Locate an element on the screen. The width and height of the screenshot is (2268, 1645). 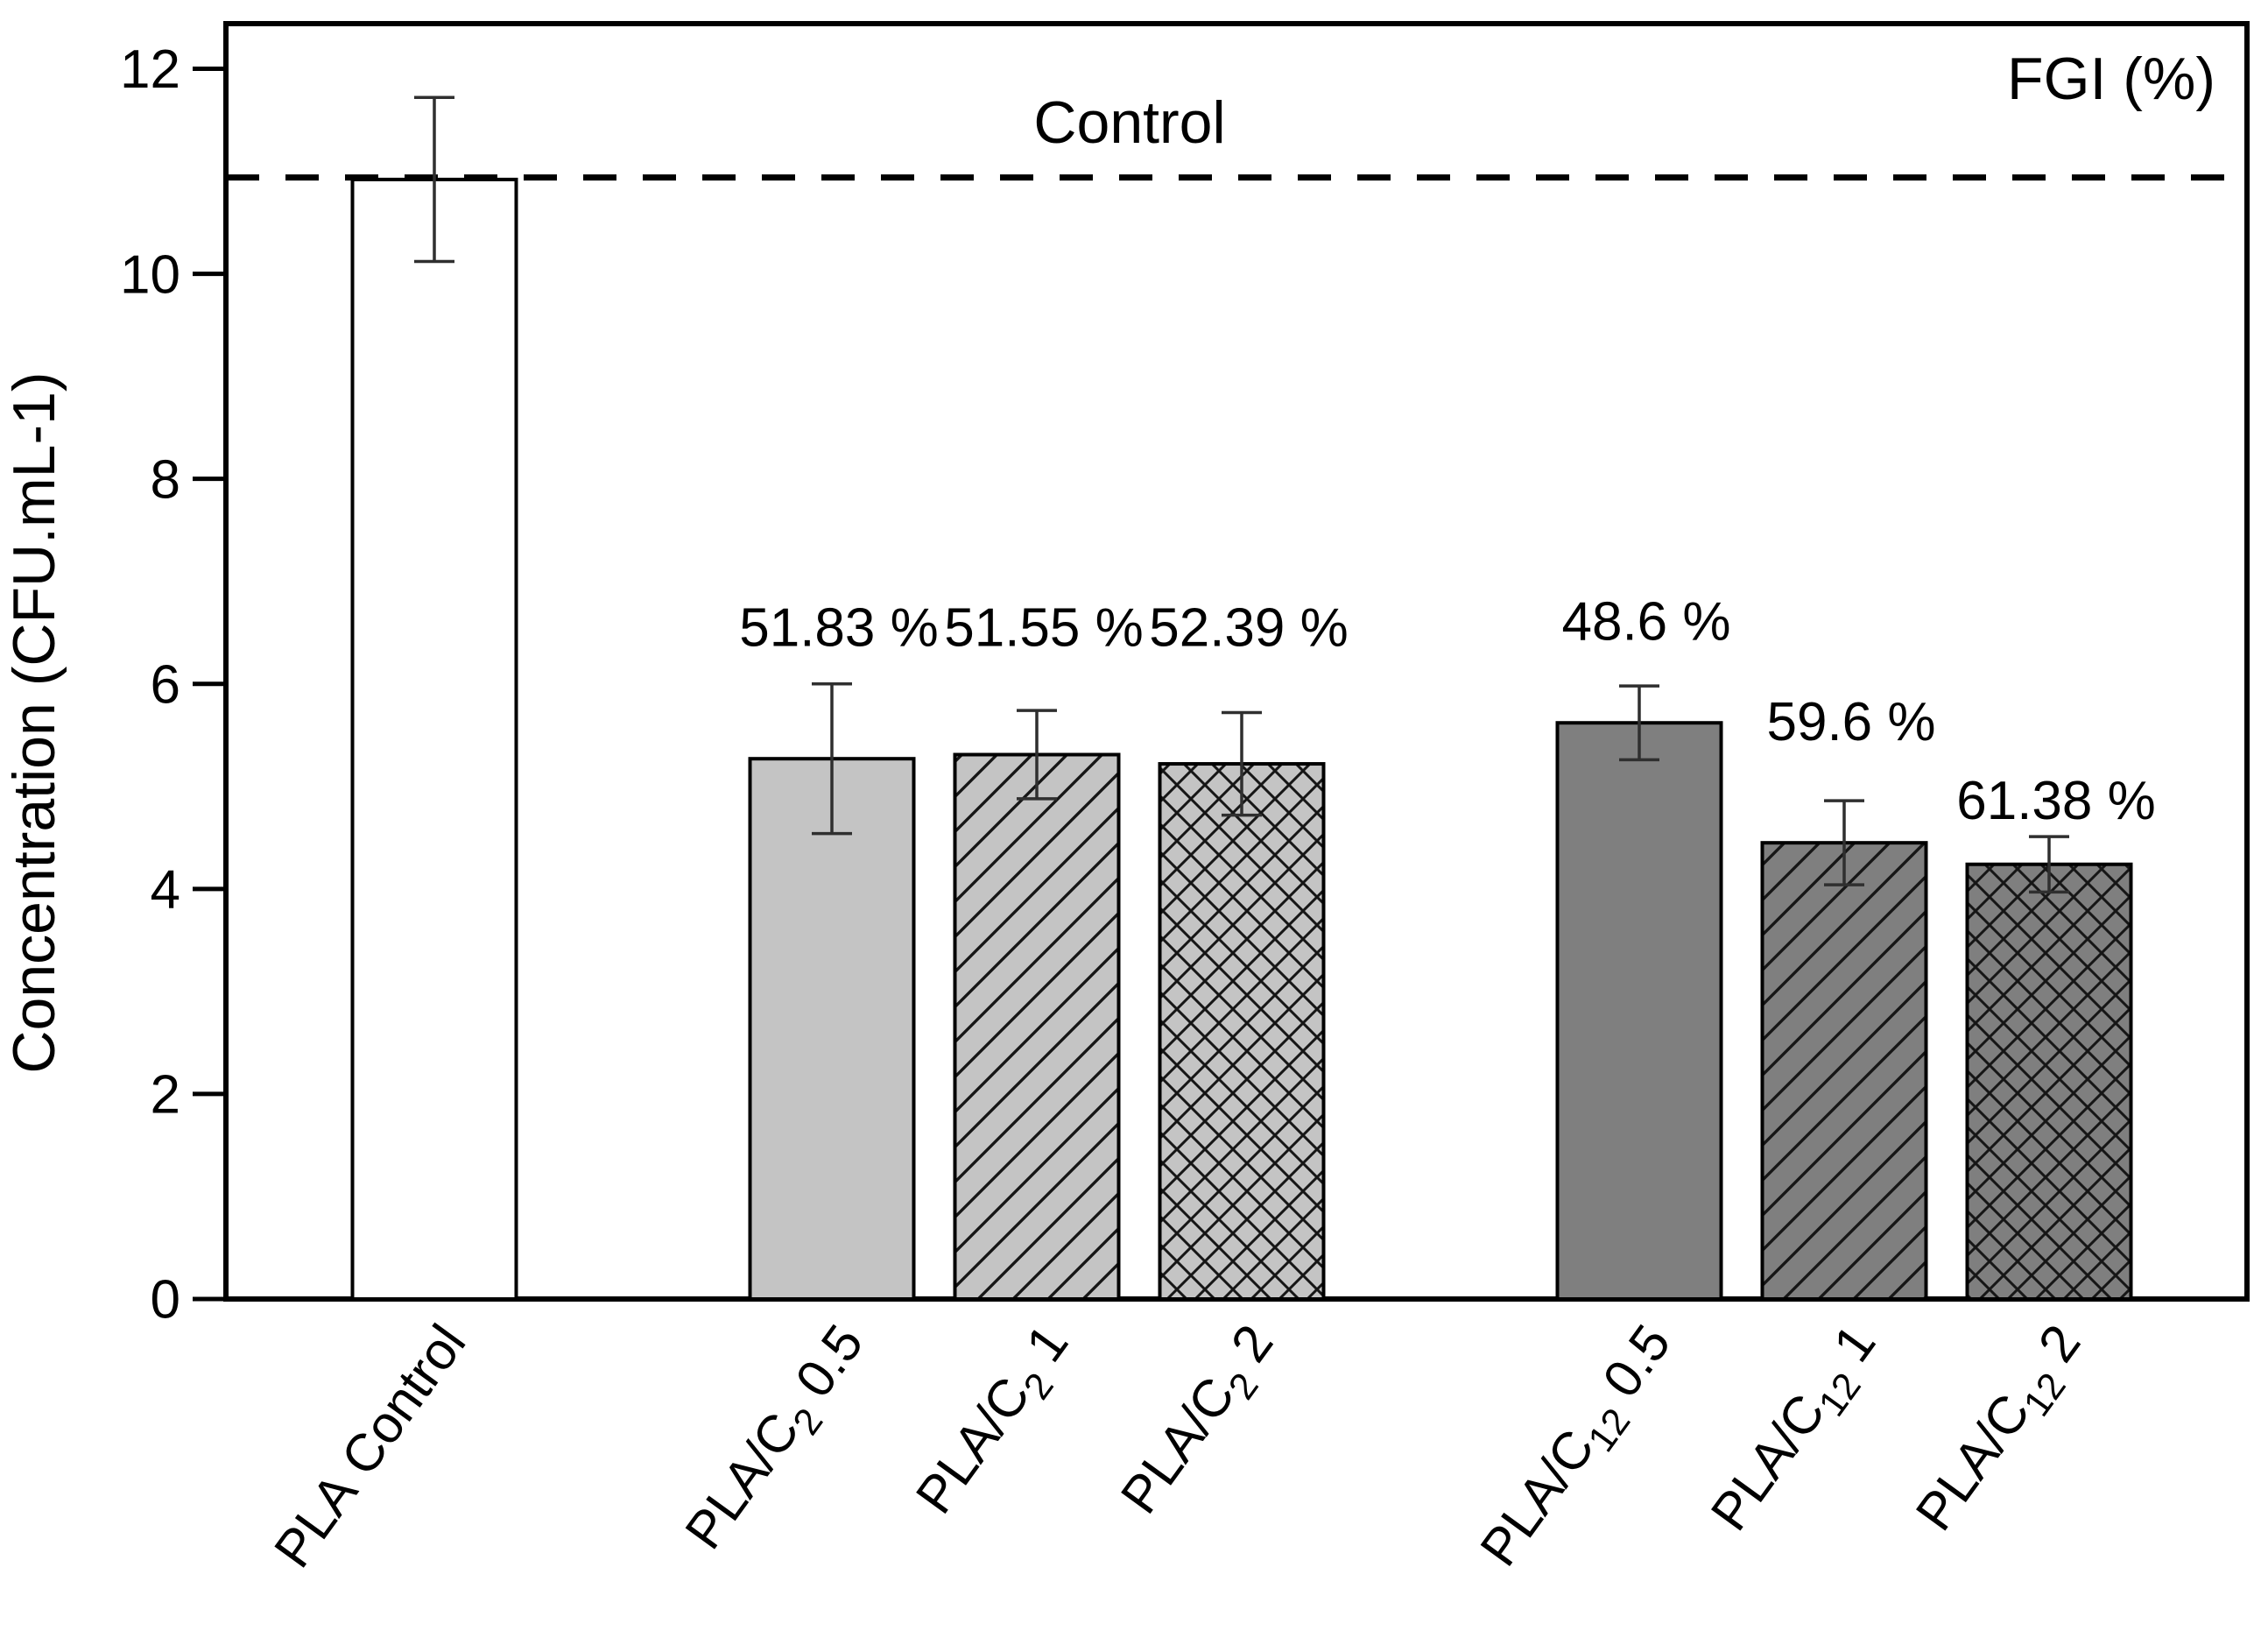
fgi-label-pla-c12-2: 61.38 % is located at coordinates (2056, 801).